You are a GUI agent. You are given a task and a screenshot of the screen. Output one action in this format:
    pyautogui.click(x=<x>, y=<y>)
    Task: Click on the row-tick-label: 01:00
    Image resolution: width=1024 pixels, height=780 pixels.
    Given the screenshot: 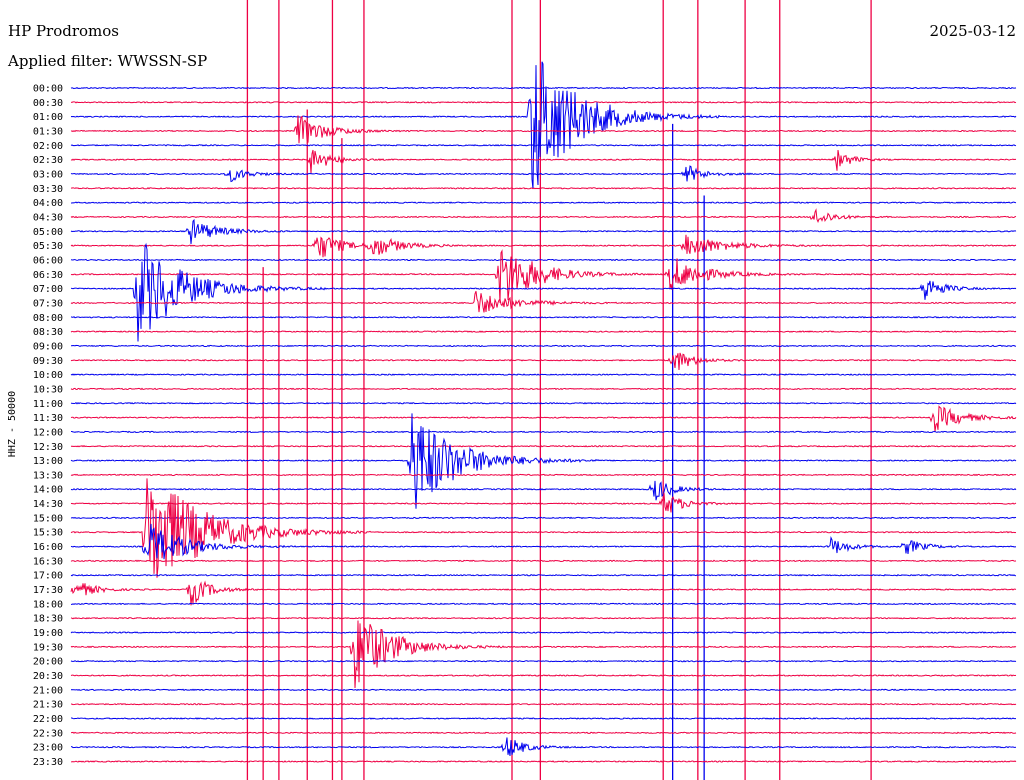 What is the action you would take?
    pyautogui.click(x=48, y=117)
    